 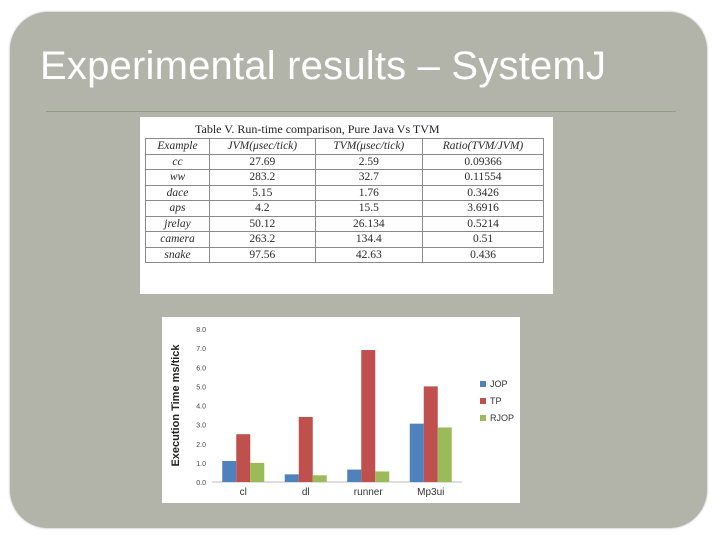 What do you see at coordinates (201, 426) in the screenshot?
I see `y-tick-label: 3.0` at bounding box center [201, 426].